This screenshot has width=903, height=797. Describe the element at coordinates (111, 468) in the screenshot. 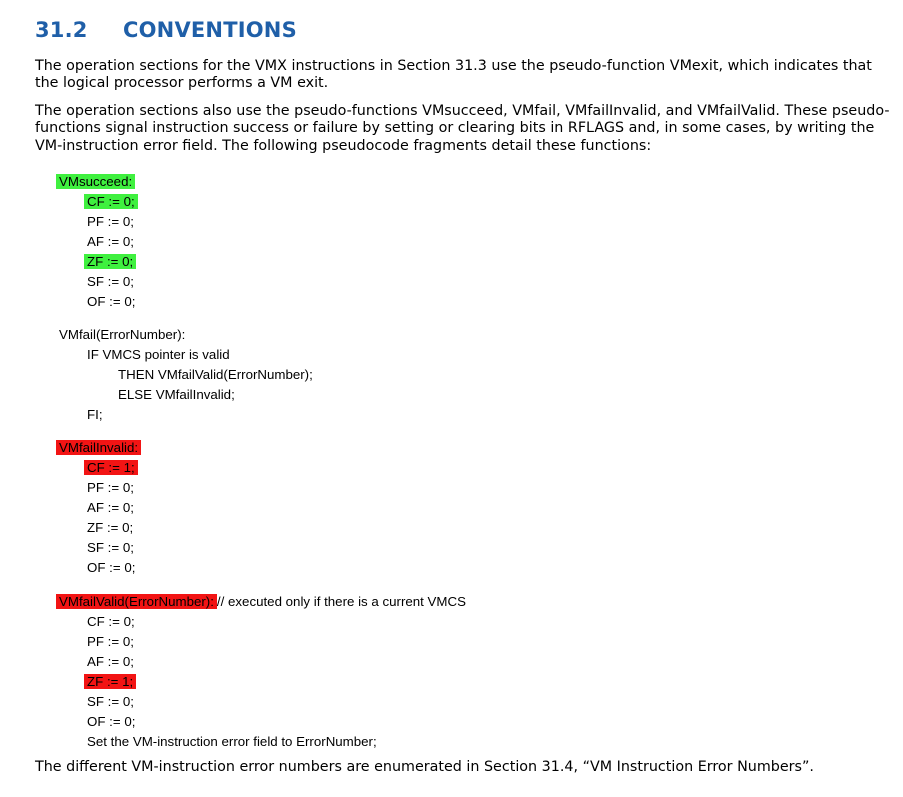

I see `vmfailinvalid-cf-line: CF := 1;` at that location.